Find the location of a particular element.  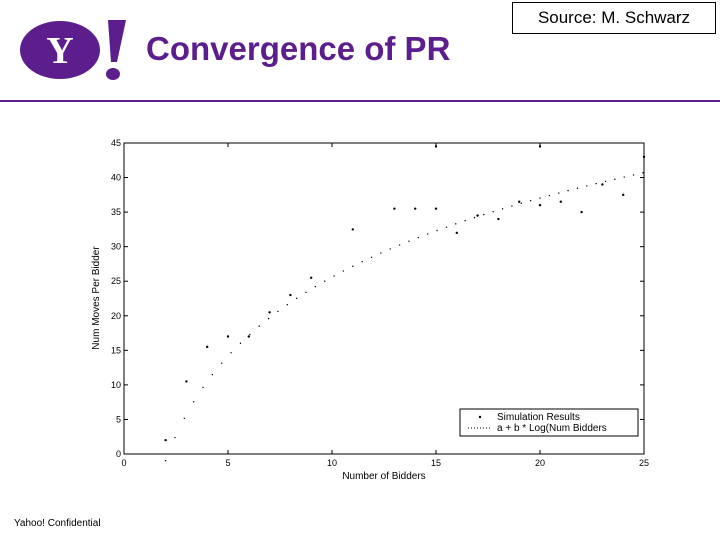

yahoo-logo: Y is located at coordinates (73, 50).